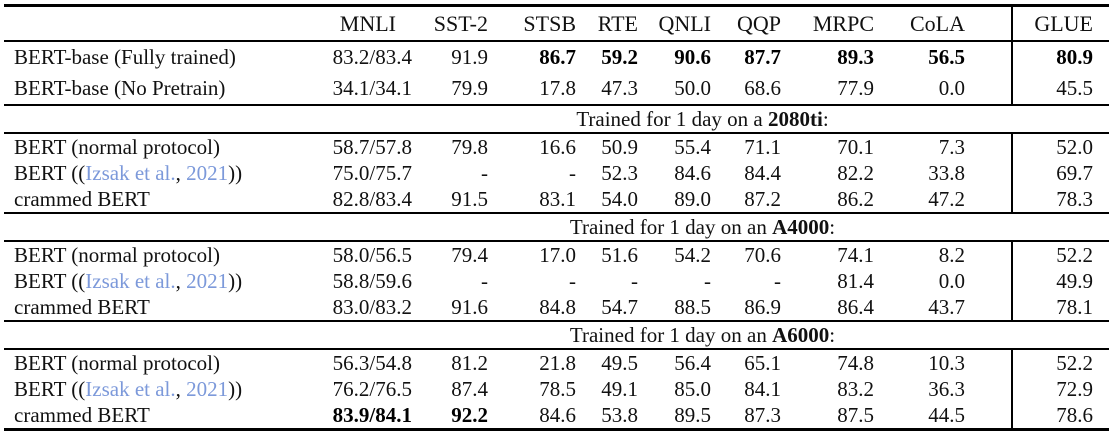 The width and height of the screenshot is (1113, 434). Describe the element at coordinates (951, 280) in the screenshot. I see `score-cell: 0.0` at that location.